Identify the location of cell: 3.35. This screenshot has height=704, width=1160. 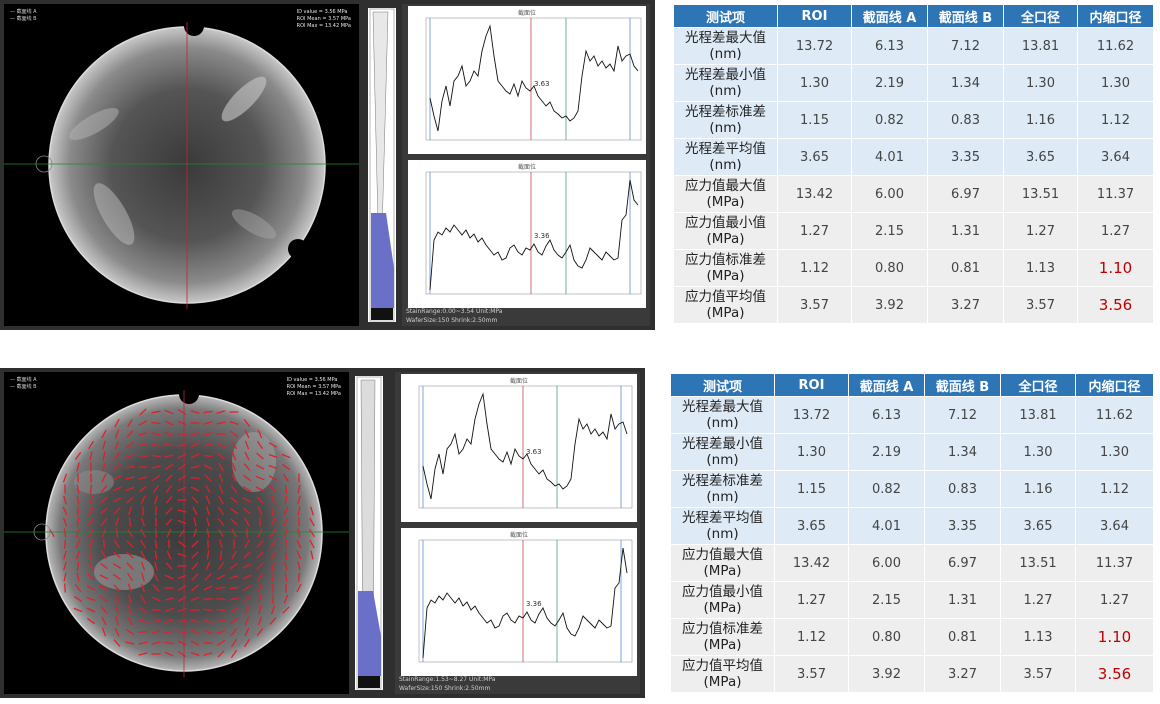
(965, 157).